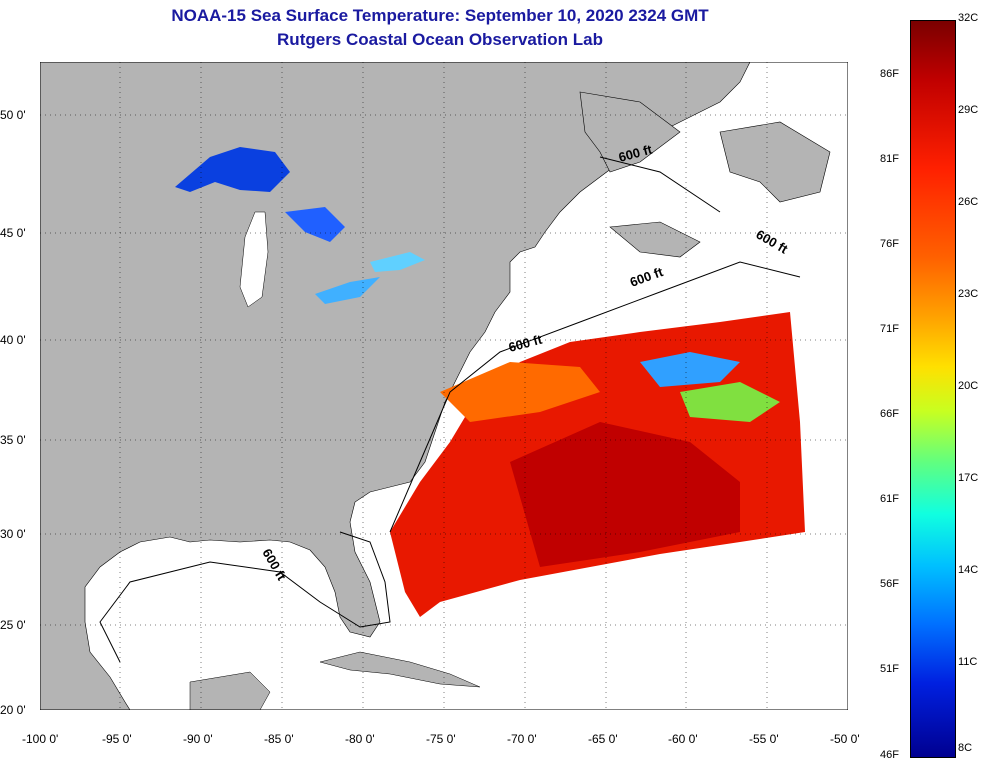 The image size is (984, 770). Describe the element at coordinates (889, 329) in the screenshot. I see `colorbar-fahrenheit-label: 71F` at that location.